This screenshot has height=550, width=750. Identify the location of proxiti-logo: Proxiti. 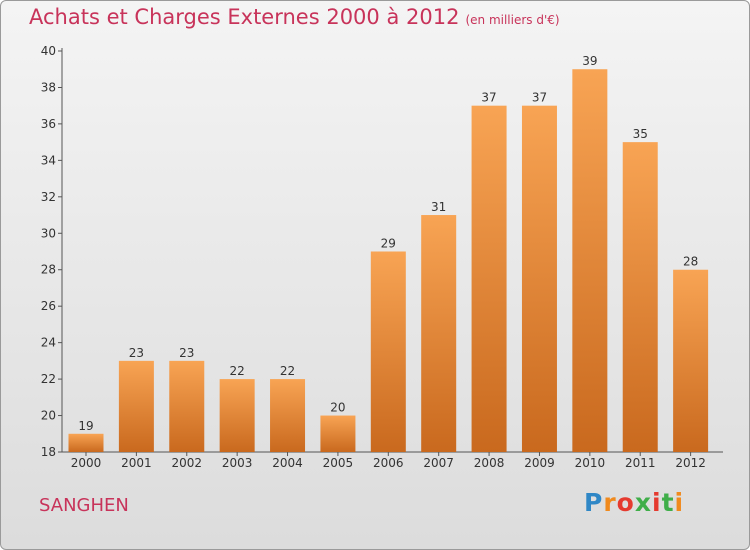
(634, 502).